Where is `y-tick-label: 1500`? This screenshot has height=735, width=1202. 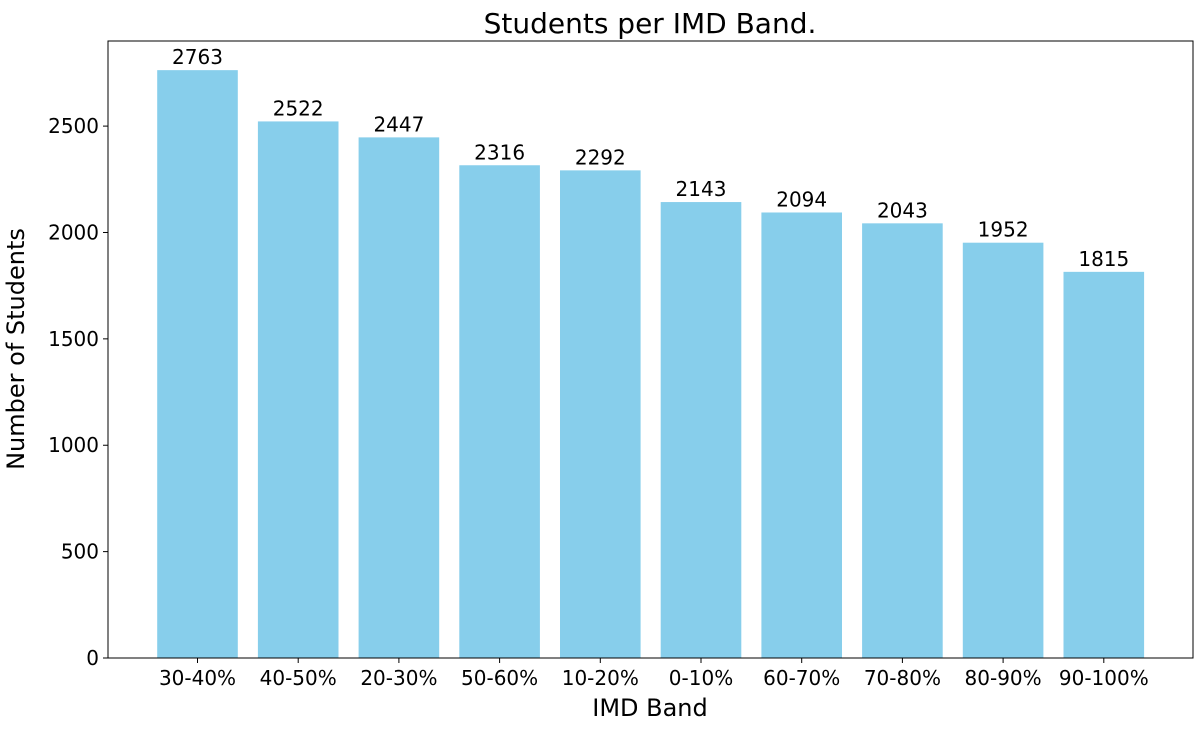
y-tick-label: 1500 is located at coordinates (73, 339).